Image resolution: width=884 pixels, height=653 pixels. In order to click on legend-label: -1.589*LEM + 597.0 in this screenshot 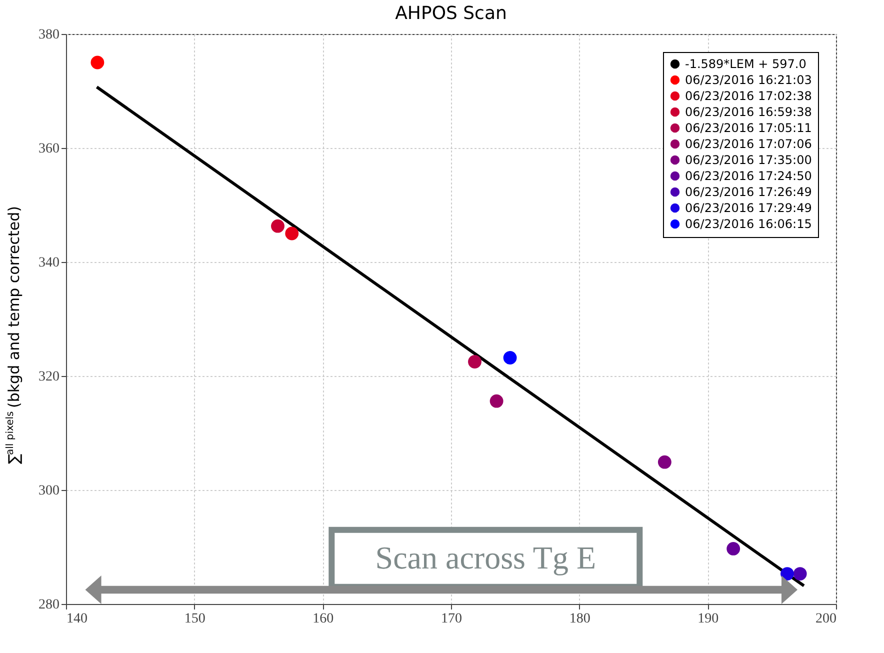, I will do `click(745, 64)`.